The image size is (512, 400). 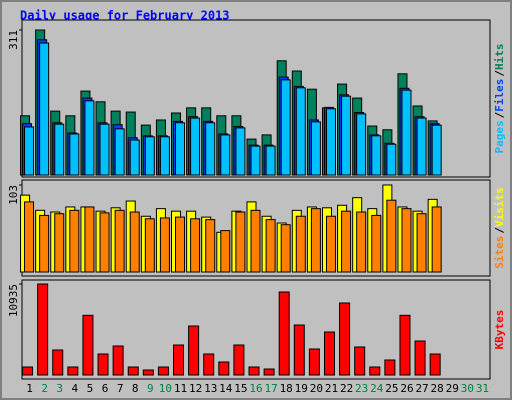 What do you see at coordinates (13, 40) in the screenshot?
I see `y-tick-label: 311` at bounding box center [13, 40].